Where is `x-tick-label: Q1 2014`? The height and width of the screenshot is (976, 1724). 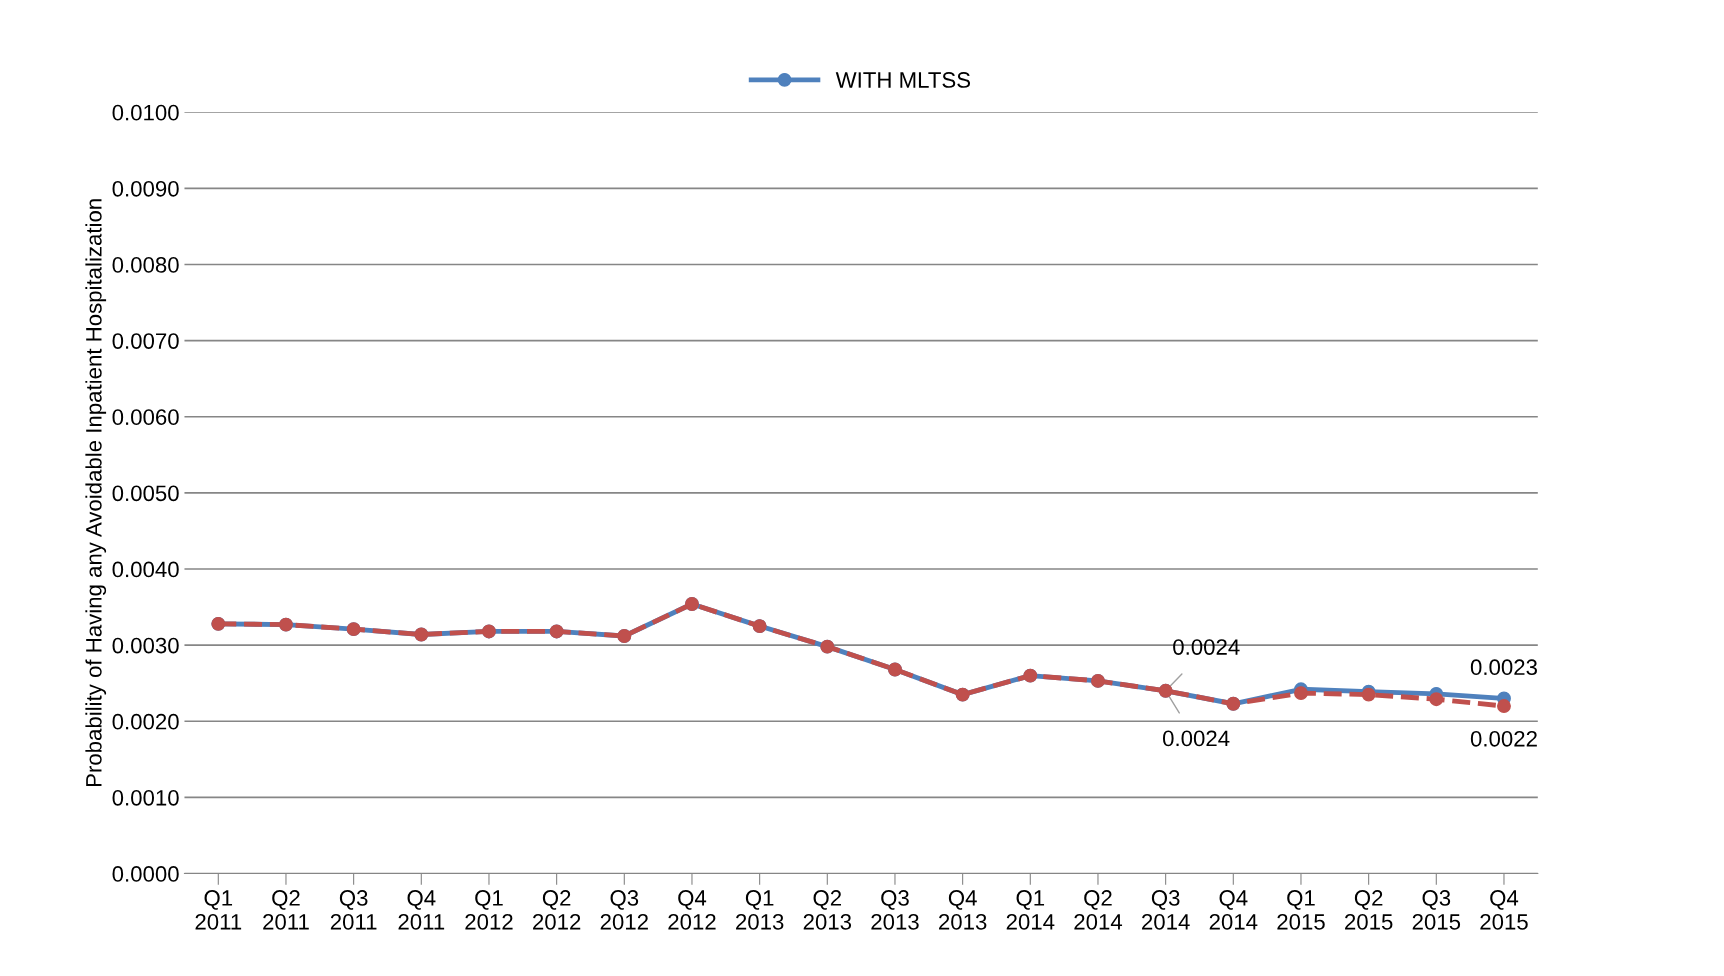 x-tick-label: Q1 2014 is located at coordinates (1030, 910).